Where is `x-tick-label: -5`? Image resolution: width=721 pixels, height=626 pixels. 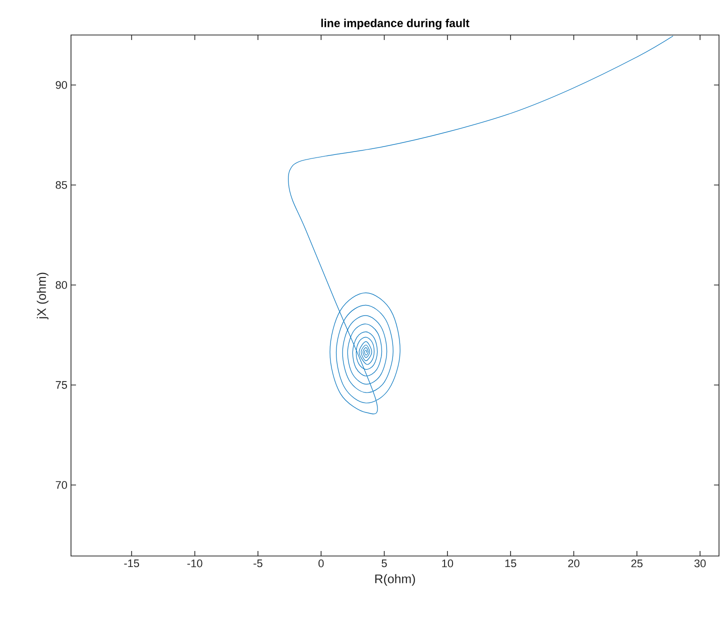 x-tick-label: -5 is located at coordinates (258, 564).